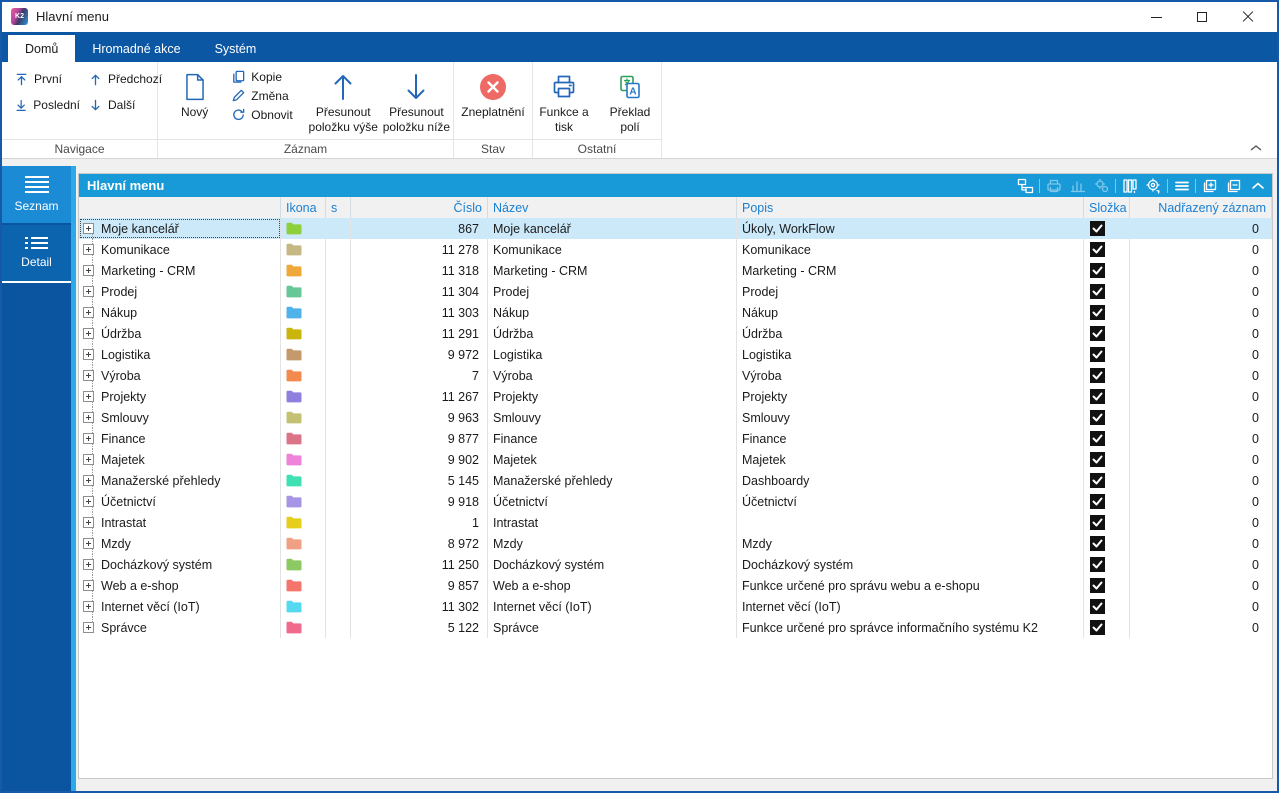 This screenshot has width=1279, height=793. Describe the element at coordinates (675, 396) in the screenshot. I see `table-row: Projekty 11 267 Projekty Projekty 0` at that location.